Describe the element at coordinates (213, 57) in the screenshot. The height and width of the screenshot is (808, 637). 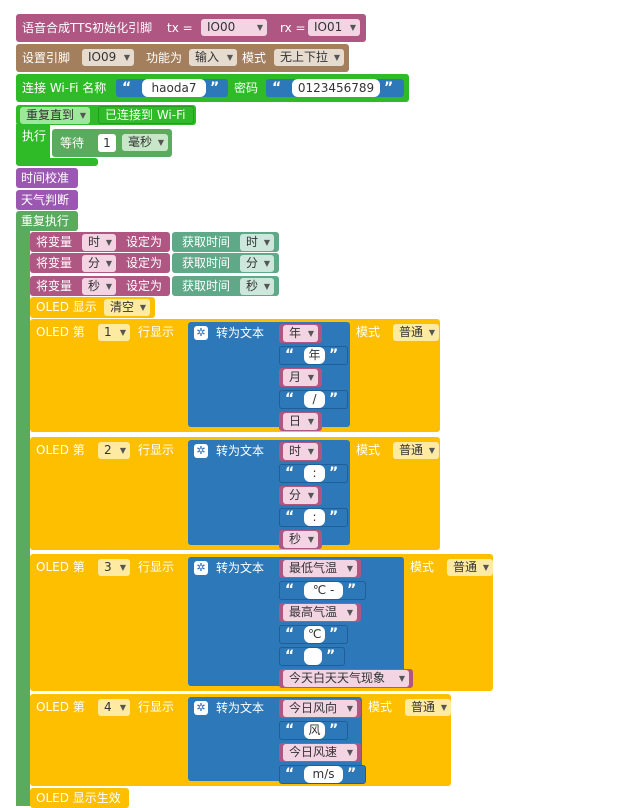
I see `func-dropdown: 输入 ▼` at that location.